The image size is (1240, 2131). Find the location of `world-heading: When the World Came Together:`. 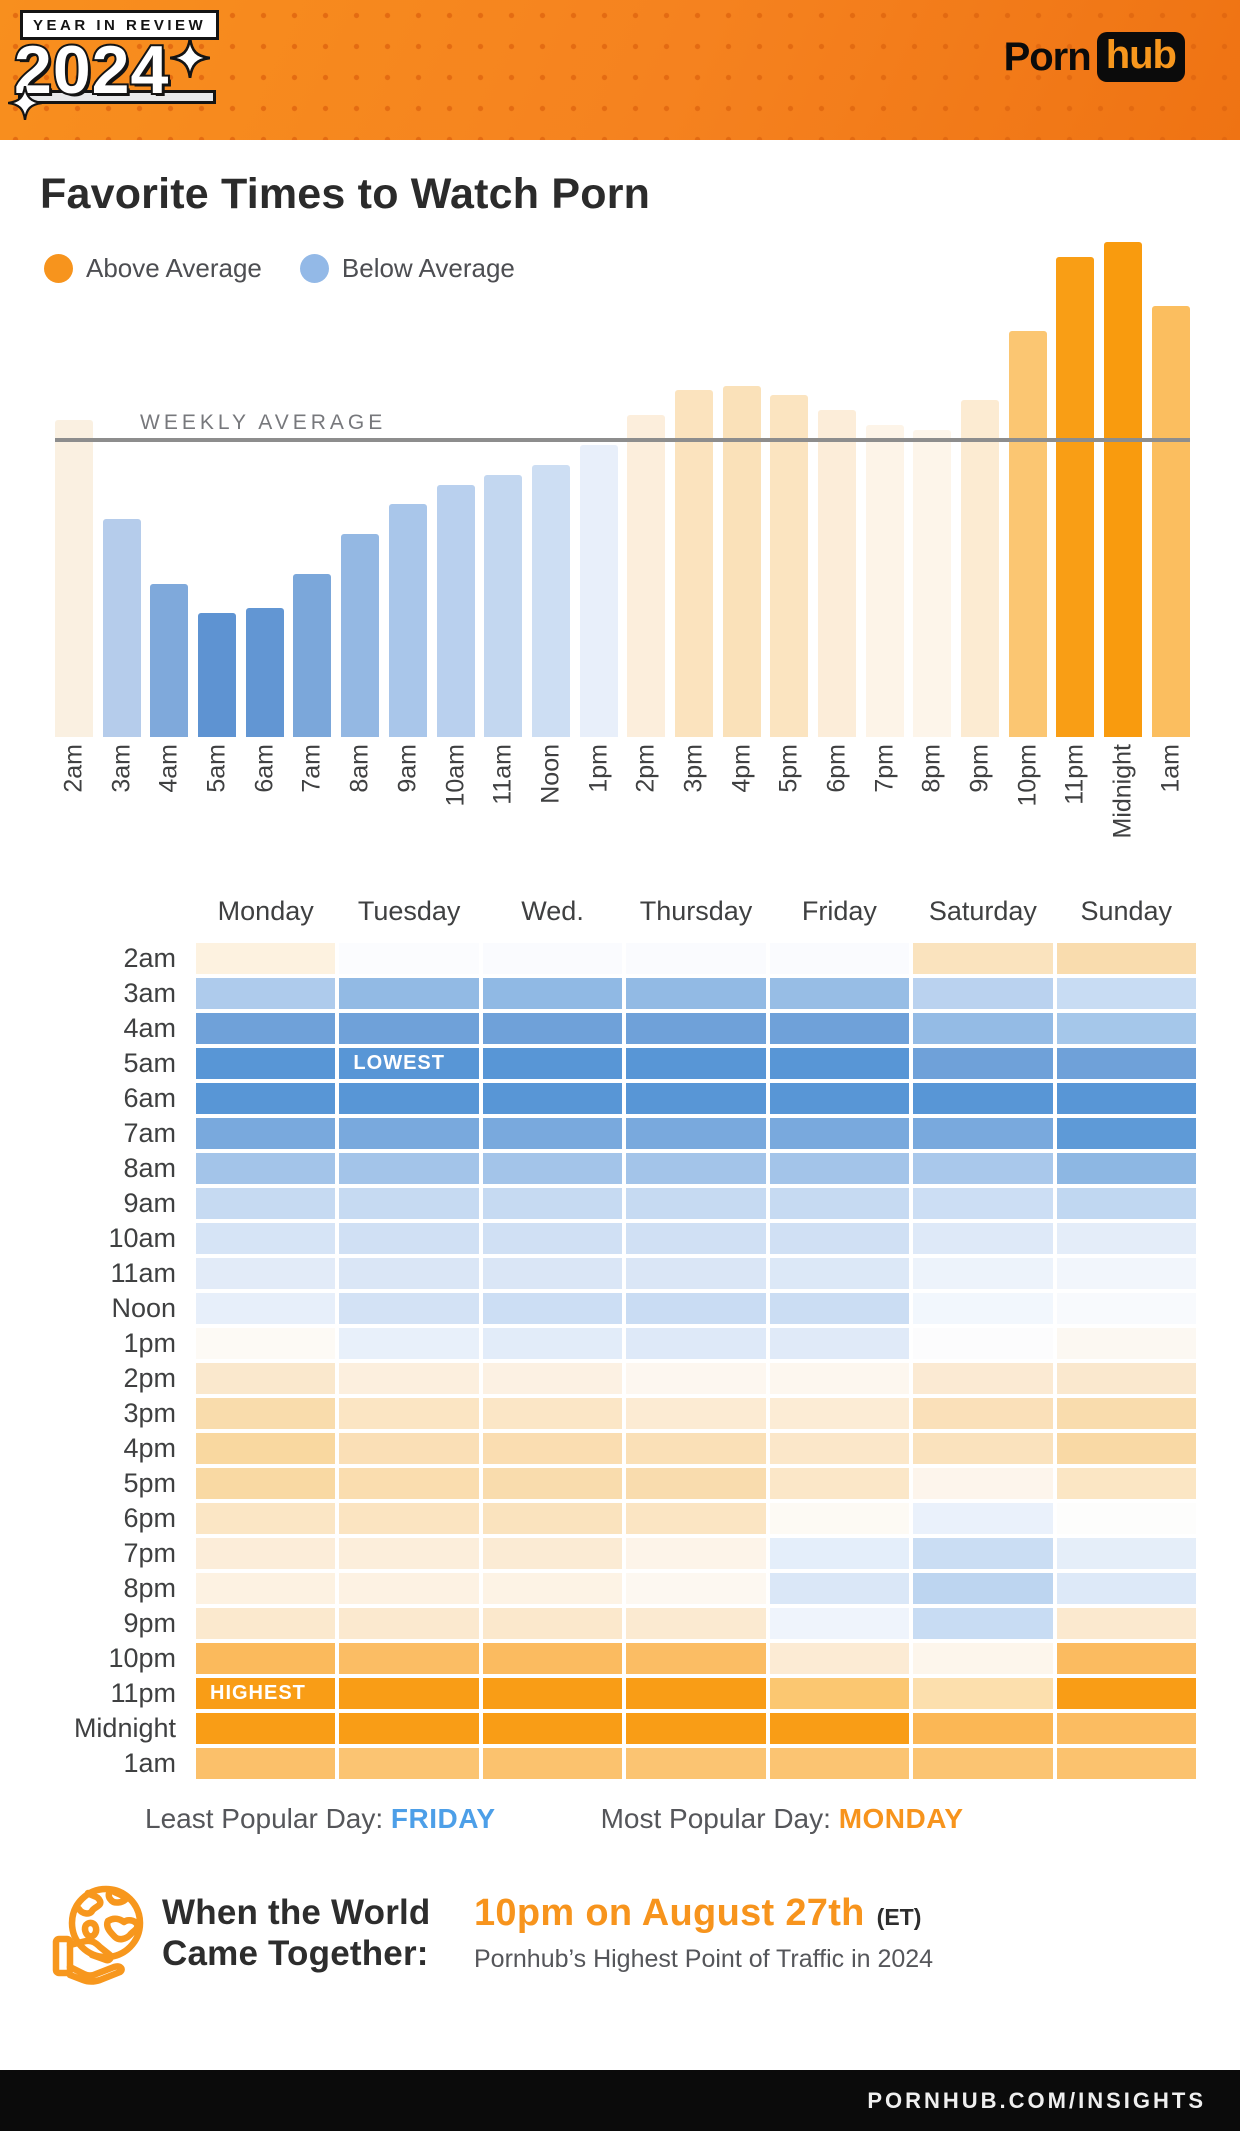

world-heading: When the World Came Together: is located at coordinates (310, 1933).